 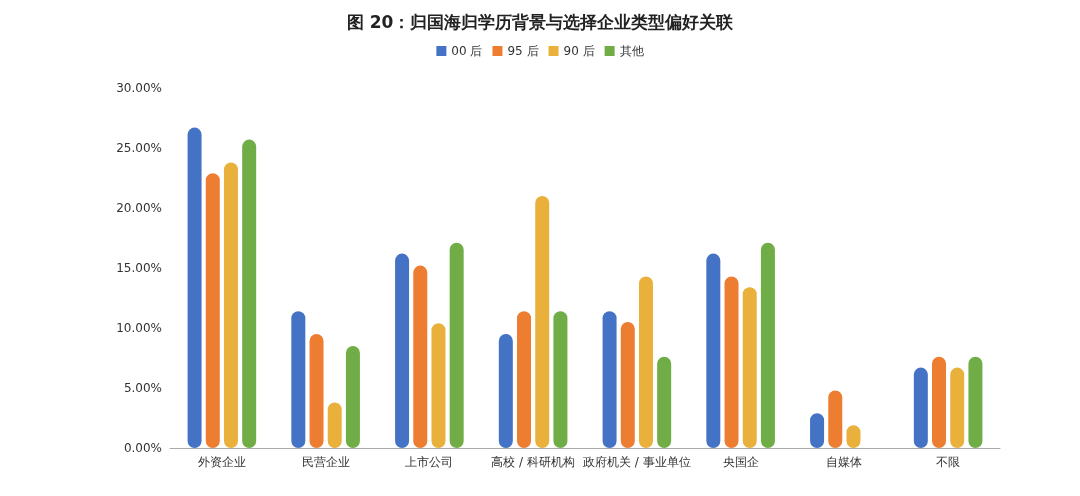 What do you see at coordinates (579, 51) in the screenshot?
I see `legend-label: 90 后` at bounding box center [579, 51].